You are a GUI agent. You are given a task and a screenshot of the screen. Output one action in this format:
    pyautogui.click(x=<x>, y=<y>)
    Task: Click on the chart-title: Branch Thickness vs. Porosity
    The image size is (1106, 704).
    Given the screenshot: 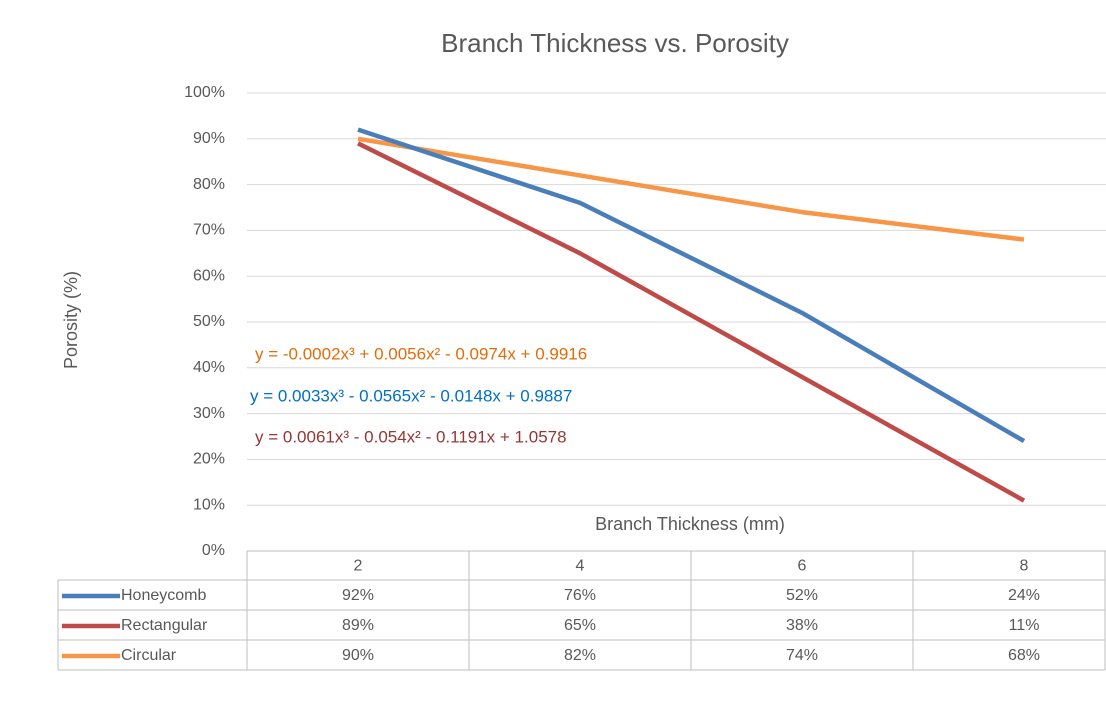 What is the action you would take?
    pyautogui.click(x=615, y=43)
    